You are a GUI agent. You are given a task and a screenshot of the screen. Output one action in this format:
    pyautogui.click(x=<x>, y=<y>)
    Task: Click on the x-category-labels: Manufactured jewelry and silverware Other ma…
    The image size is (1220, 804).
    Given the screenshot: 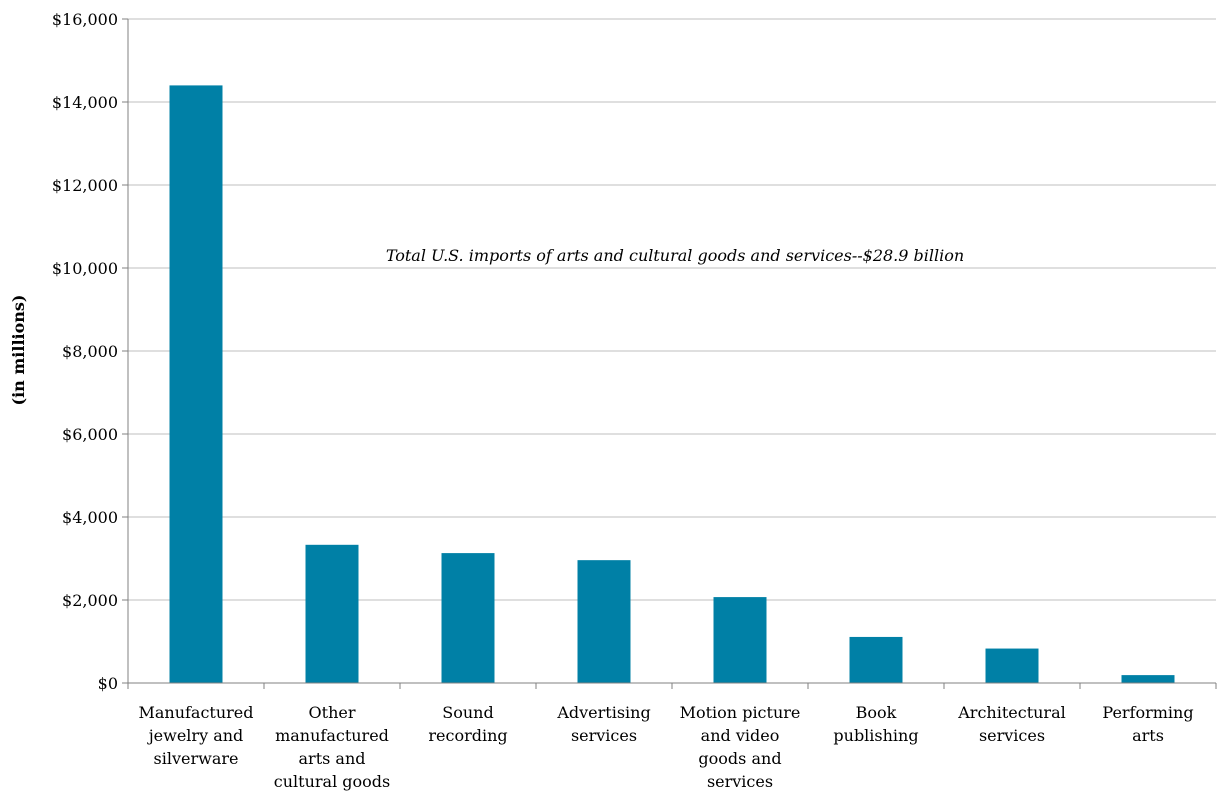 What is the action you would take?
    pyautogui.click(x=665, y=747)
    